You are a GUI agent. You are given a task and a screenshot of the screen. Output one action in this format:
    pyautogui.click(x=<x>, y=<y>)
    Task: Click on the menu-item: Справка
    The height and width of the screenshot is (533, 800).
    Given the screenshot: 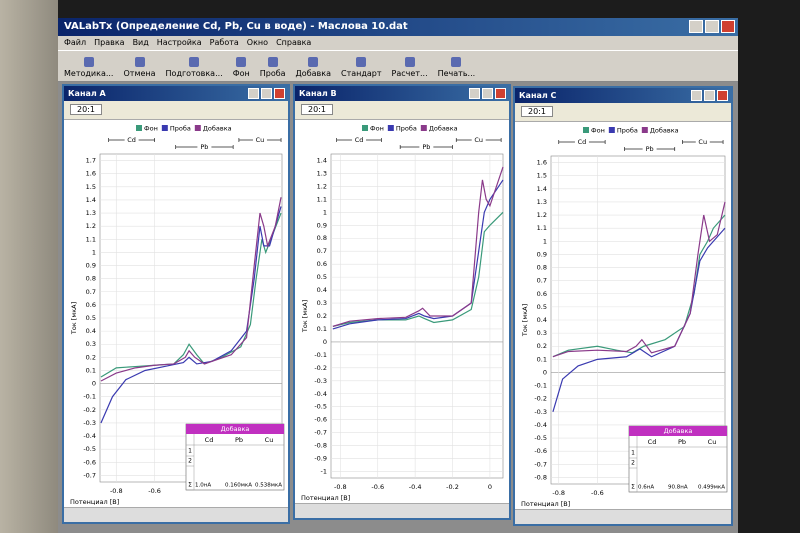 What is the action you would take?
    pyautogui.click(x=294, y=42)
    